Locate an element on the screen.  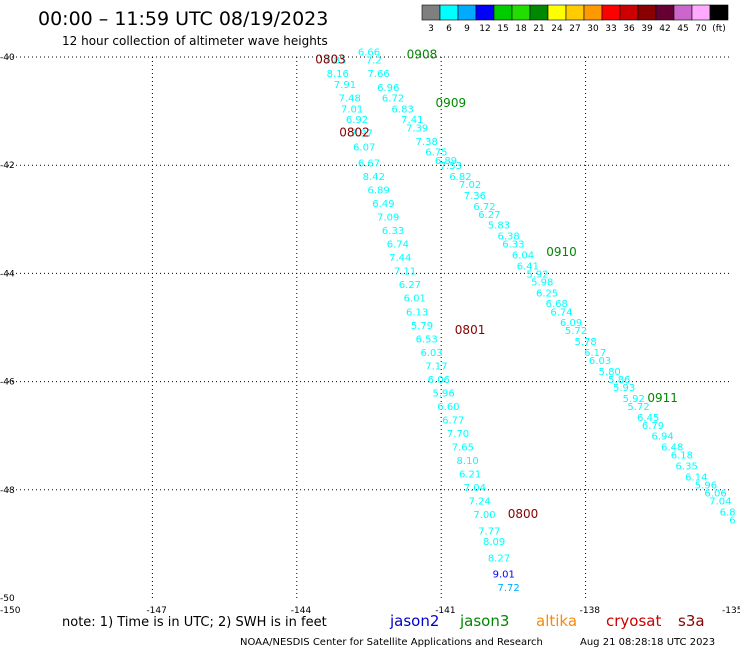
swh-value: 6.89 is located at coordinates (446, 161).